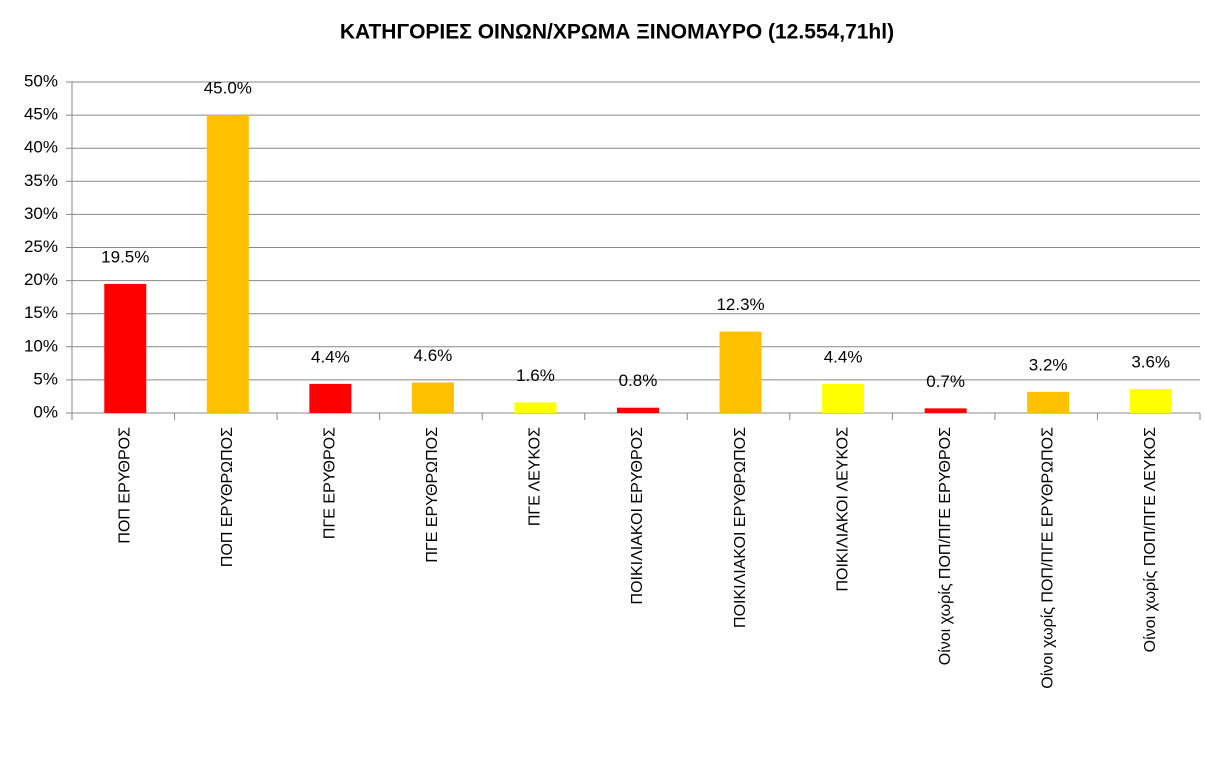  What do you see at coordinates (740, 527) in the screenshot?
I see `x-tick-label: ΠΟΙΚΙΛΙΑΚΟΙ ΕΡΥΘΡΩΠΟΣ` at bounding box center [740, 527].